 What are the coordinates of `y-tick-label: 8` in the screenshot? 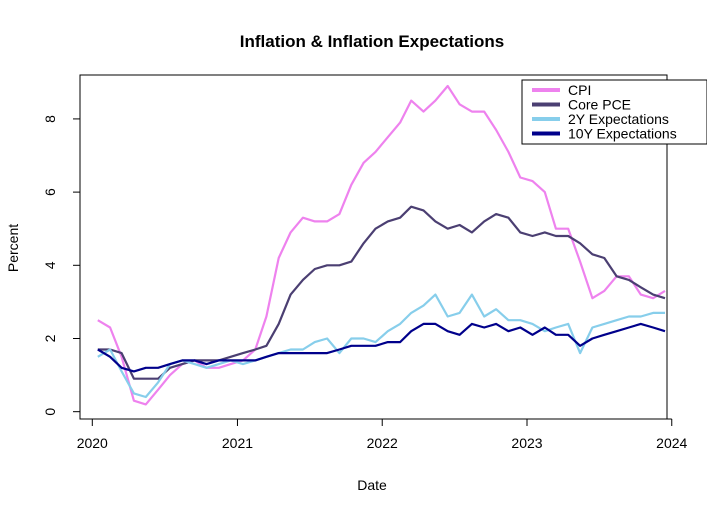 It's located at (50, 119).